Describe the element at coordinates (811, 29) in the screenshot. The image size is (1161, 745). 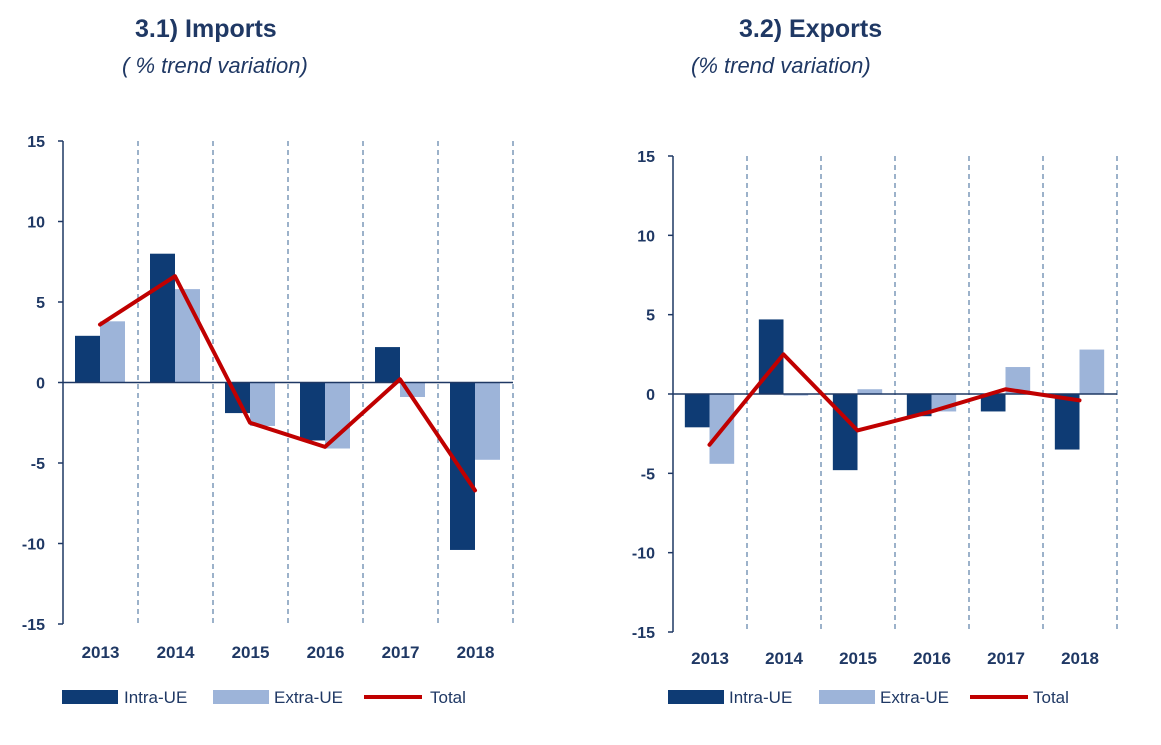
I see `chart-title: 3.2) Exports` at that location.